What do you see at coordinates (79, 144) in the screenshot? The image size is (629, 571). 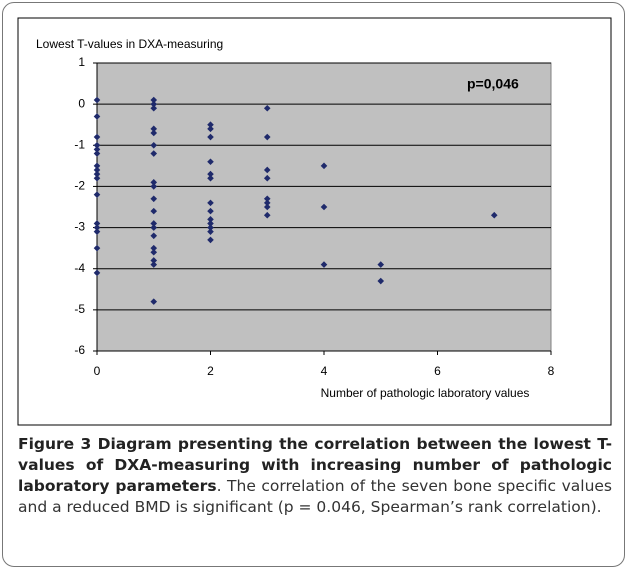 I see `y-tick-label: -1` at bounding box center [79, 144].